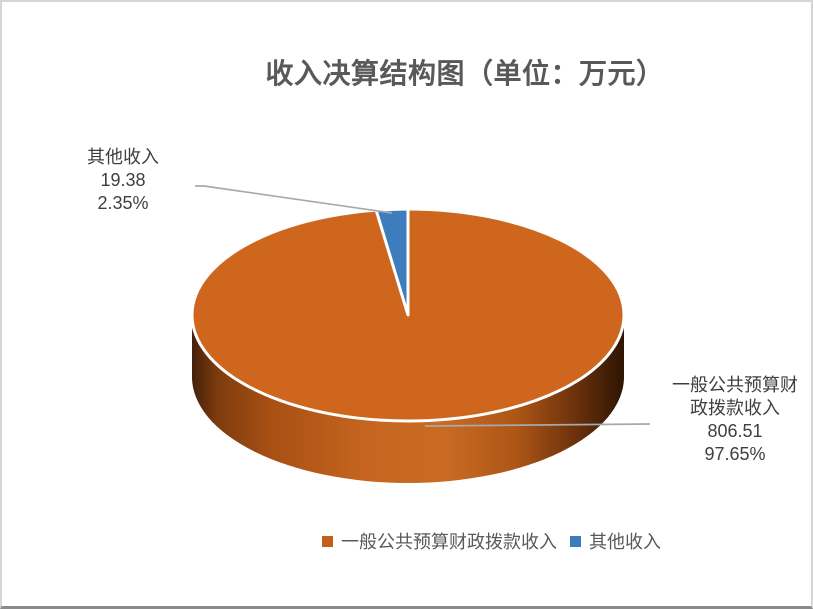 The height and width of the screenshot is (609, 813). Describe the element at coordinates (465, 74) in the screenshot. I see `chart-title: 收入决算结构图（单位：万元）` at that location.